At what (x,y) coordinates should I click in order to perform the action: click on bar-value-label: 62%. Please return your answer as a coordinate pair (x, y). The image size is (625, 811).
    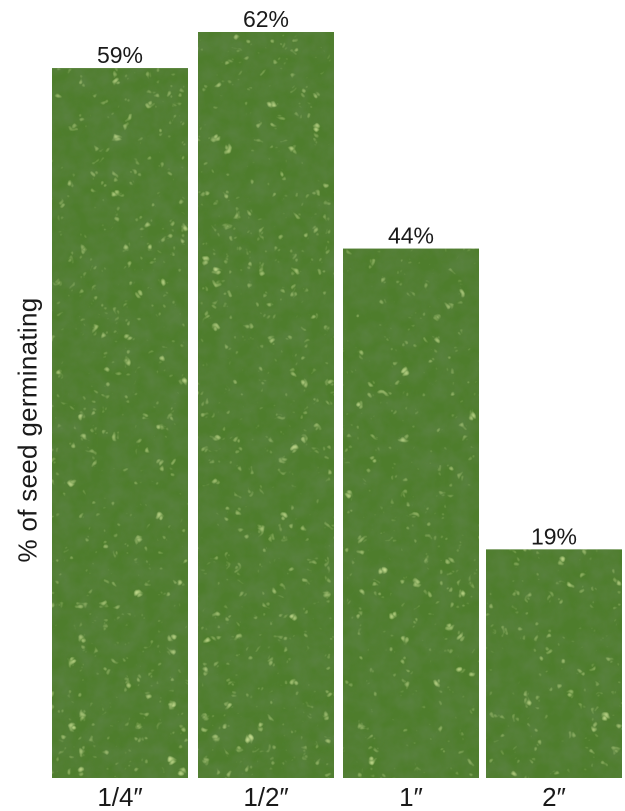
    Looking at the image, I should click on (266, 19).